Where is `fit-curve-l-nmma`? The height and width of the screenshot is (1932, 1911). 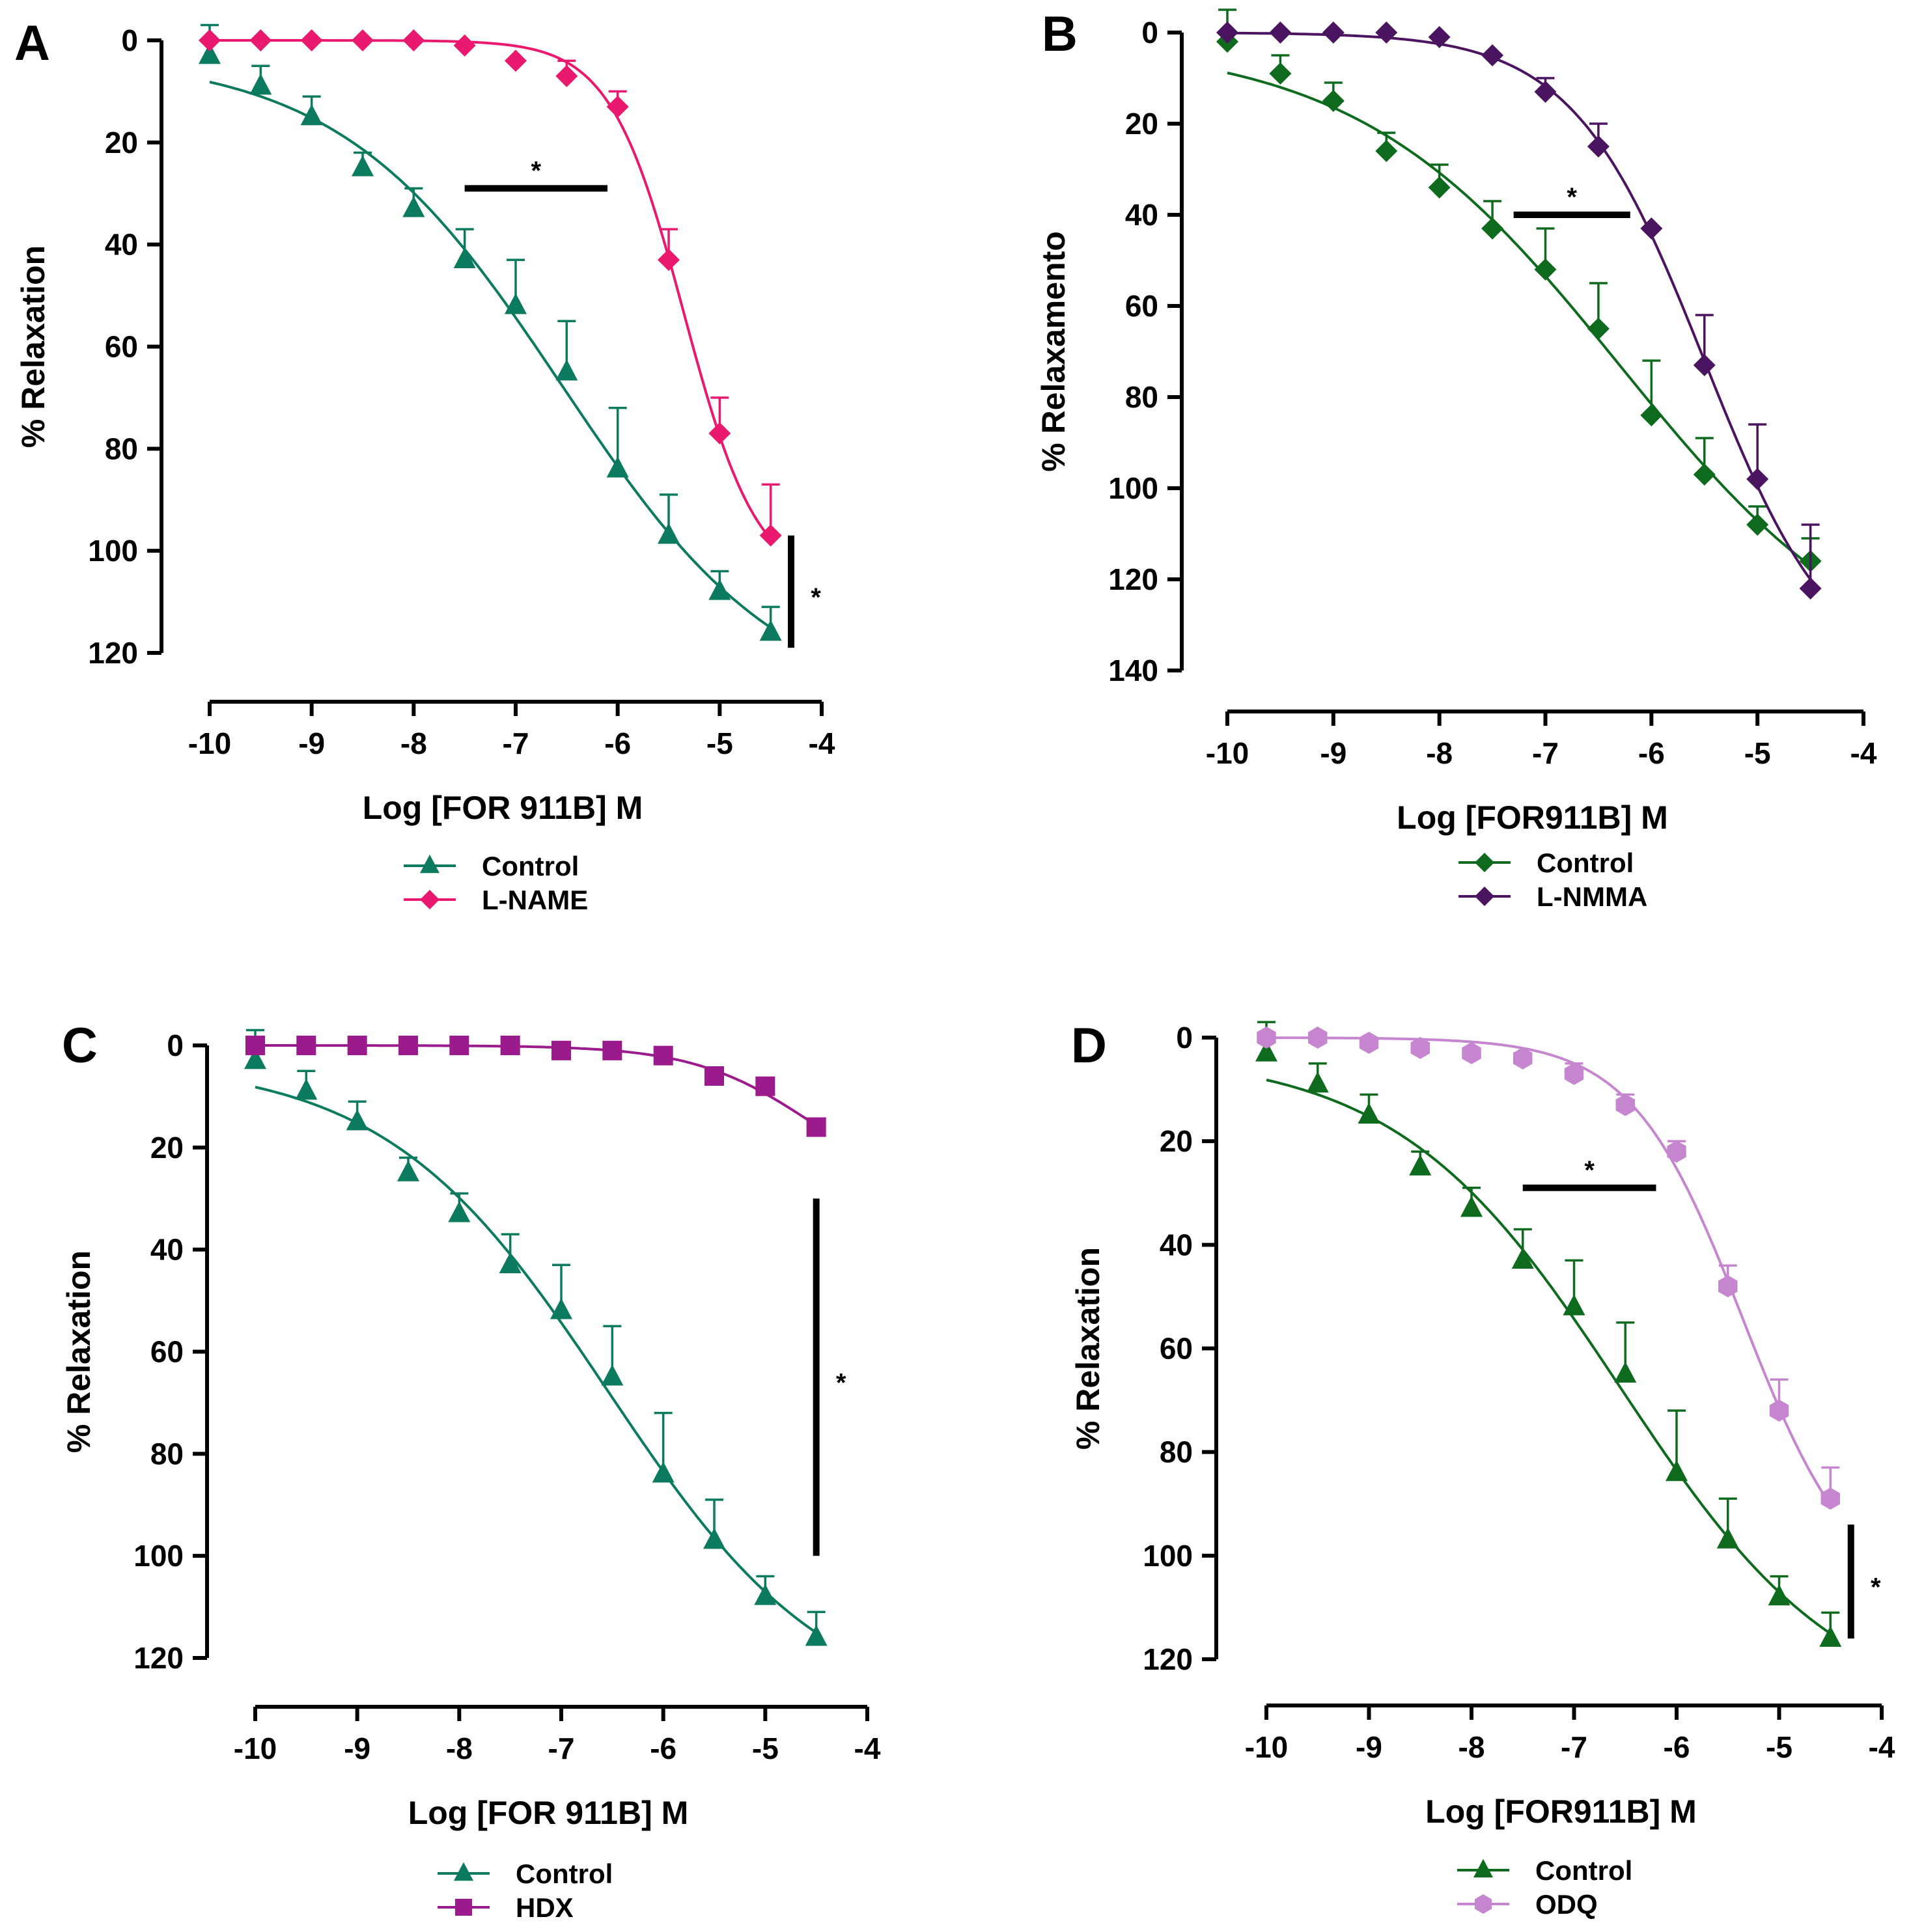 fit-curve-l-nmma is located at coordinates (1520, 306).